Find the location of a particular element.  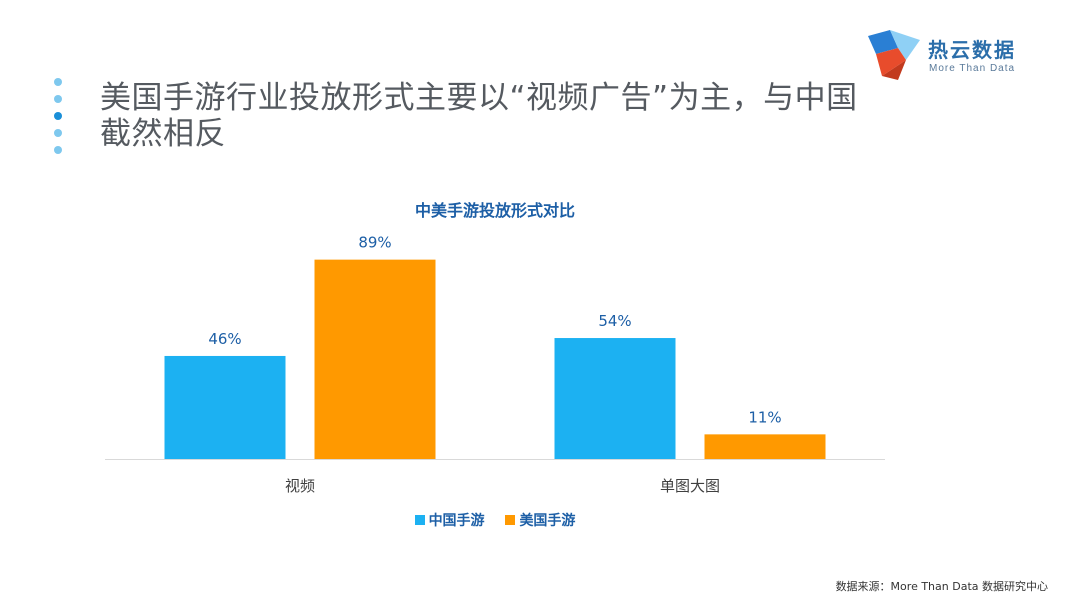

category-label-1: 单图大图 is located at coordinates (690, 486).